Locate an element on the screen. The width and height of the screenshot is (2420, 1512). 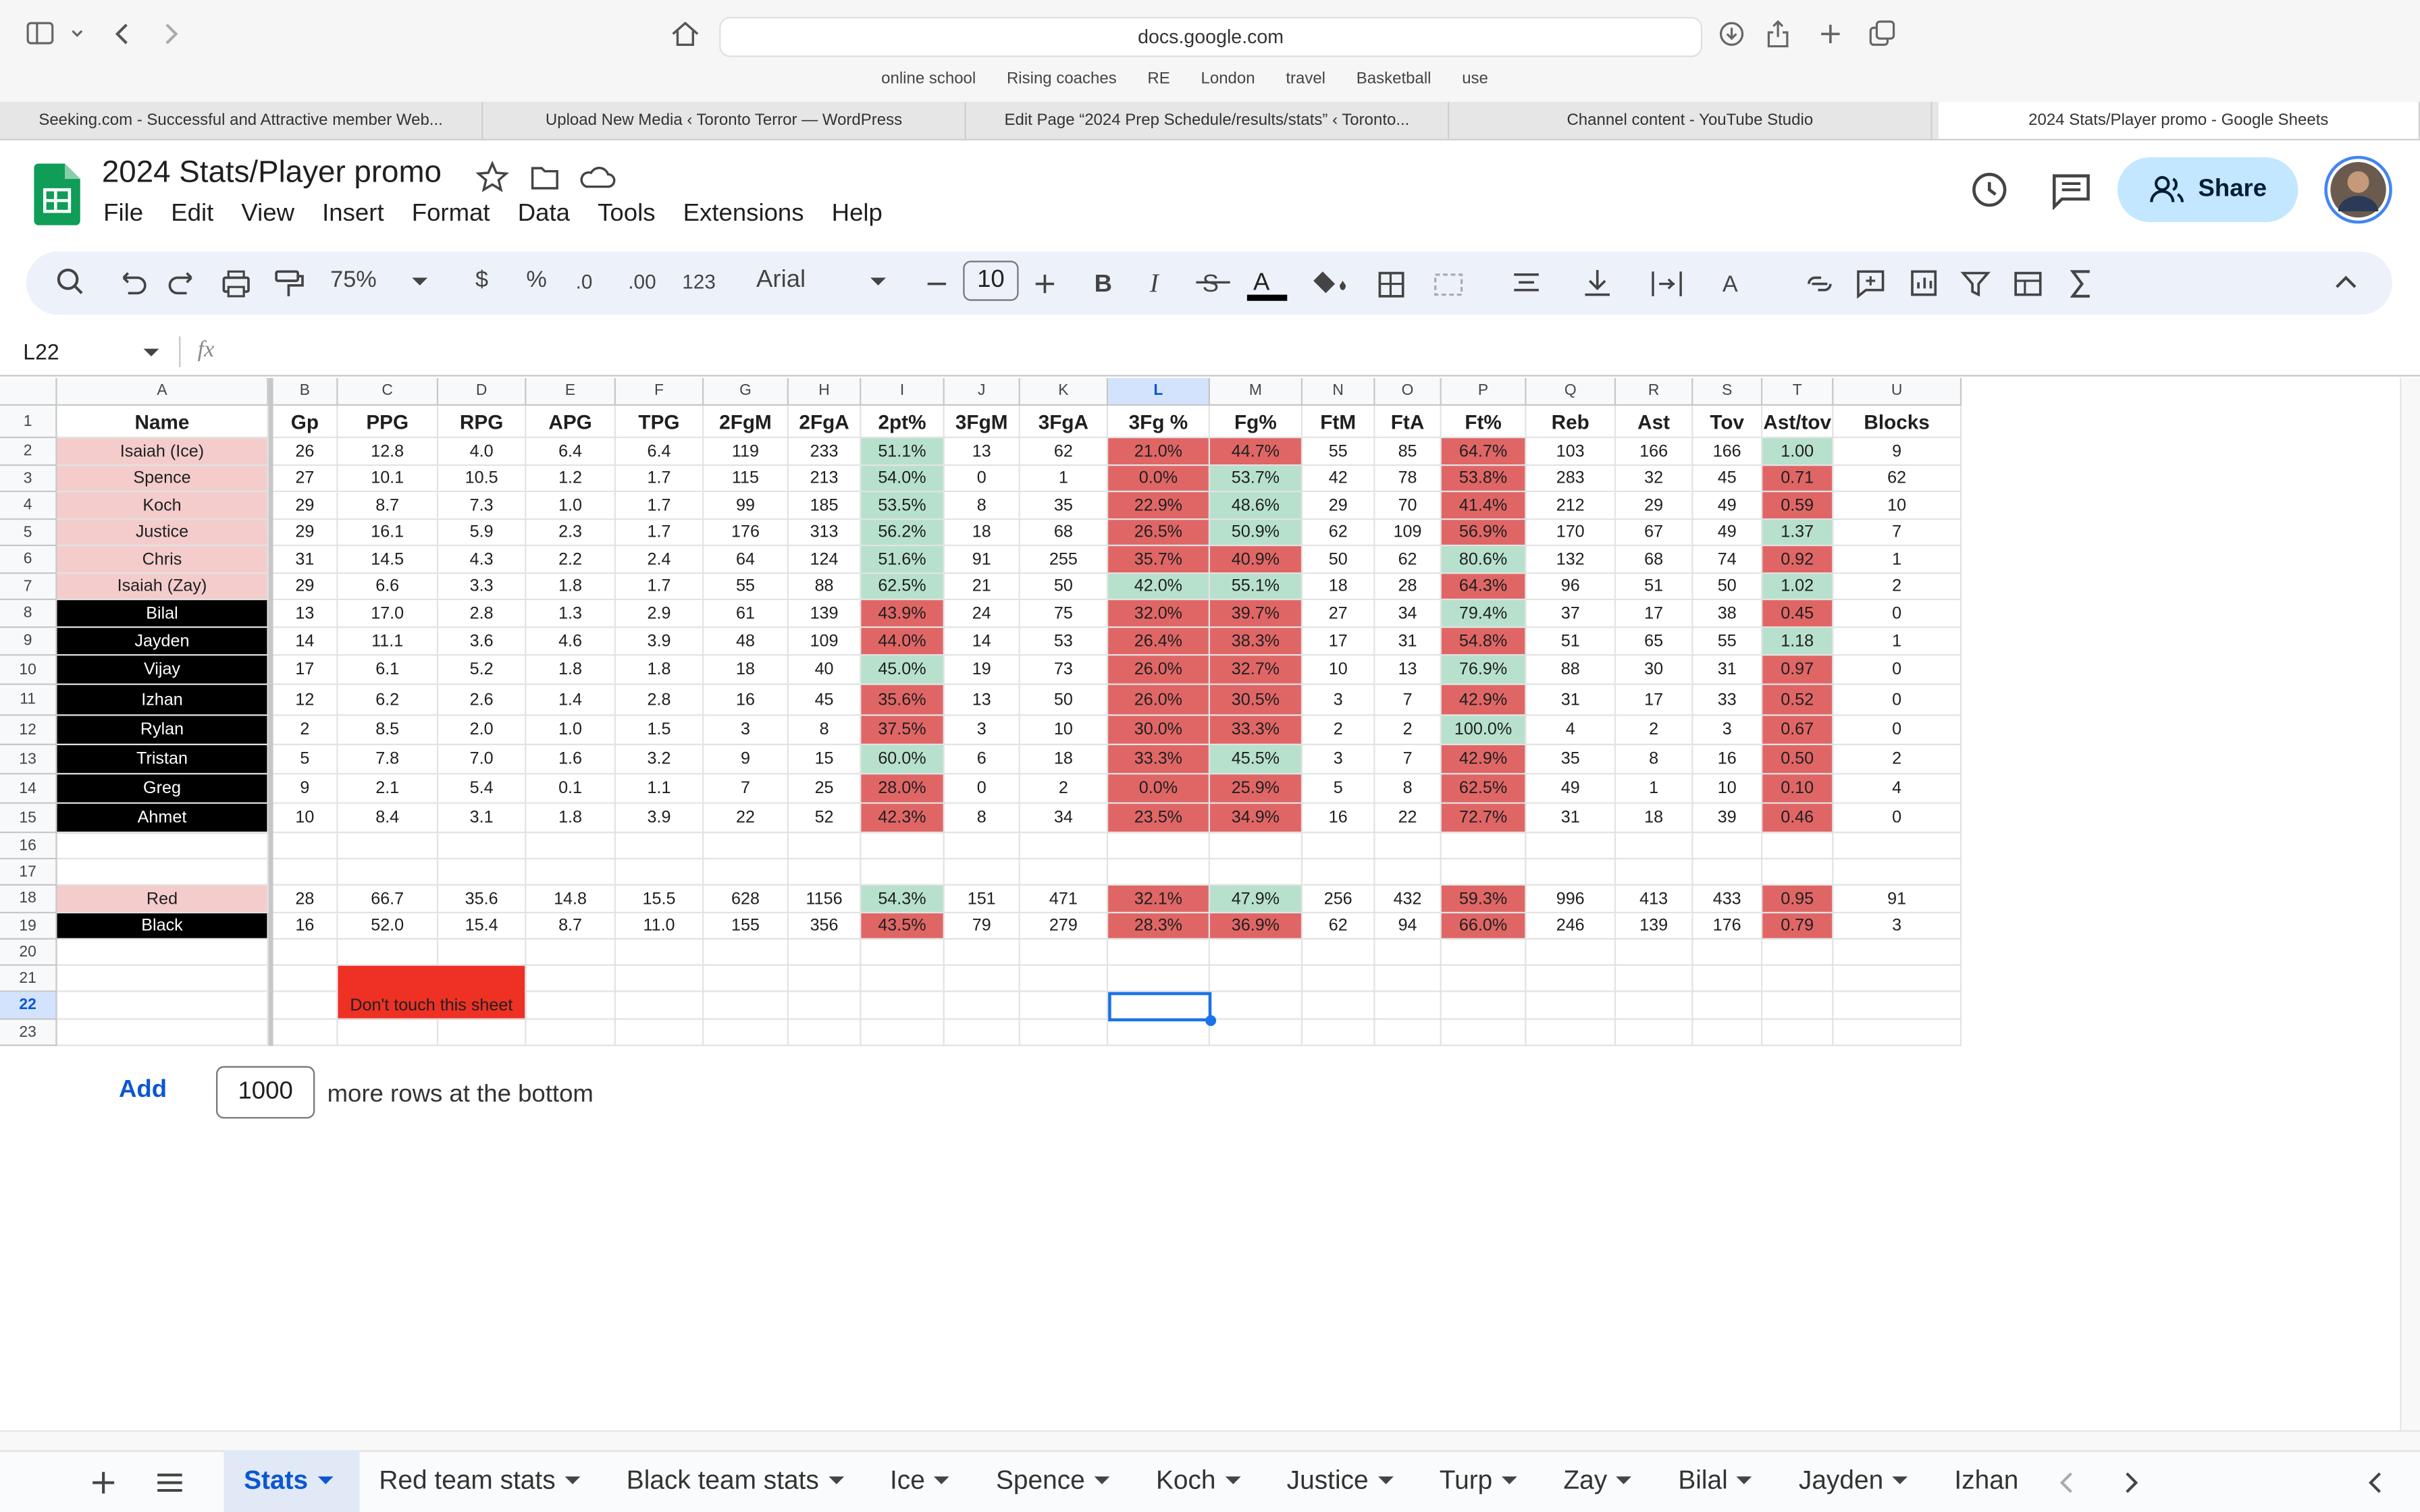
stat-cell: 26.5% is located at coordinates (1159, 533).